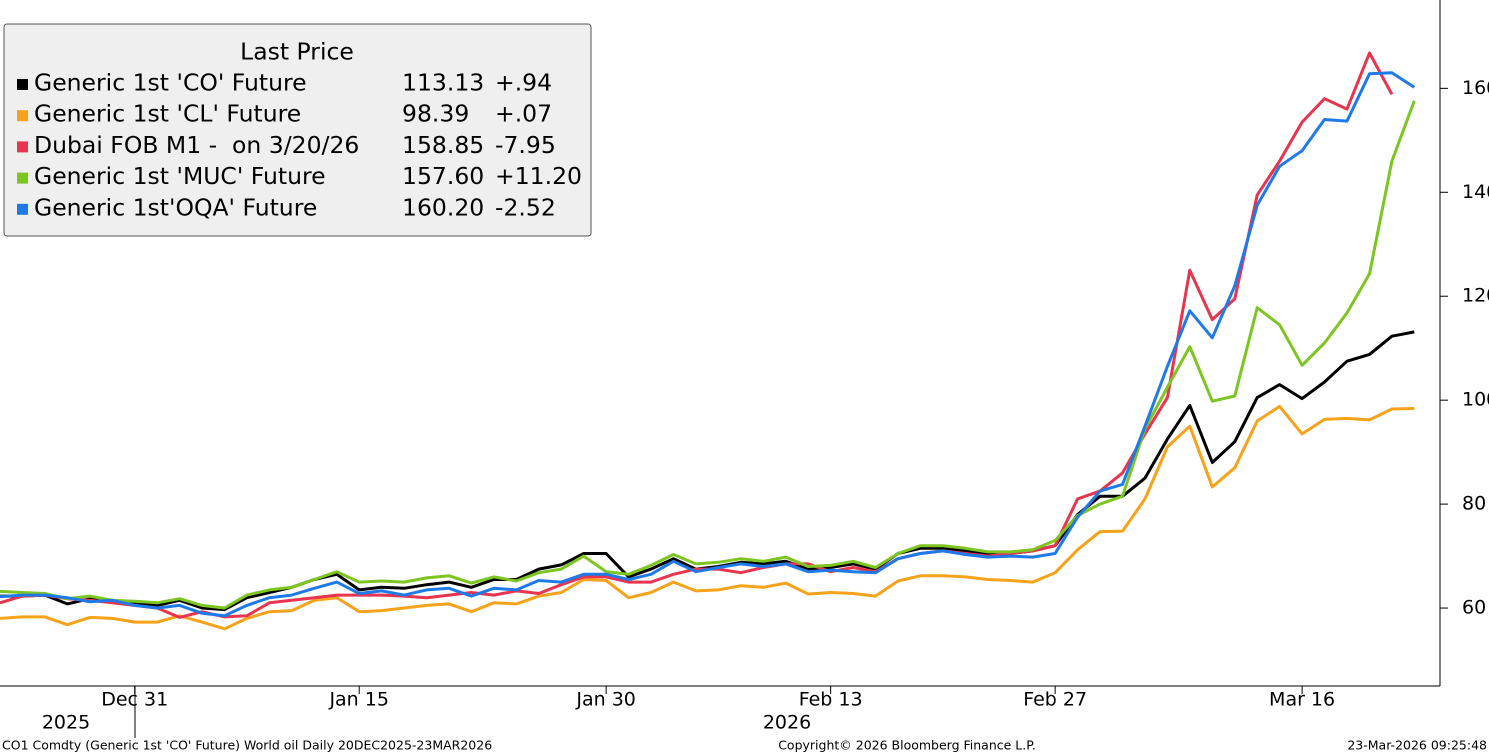 The width and height of the screenshot is (1489, 755). Describe the element at coordinates (167, 114) in the screenshot. I see `legend-label: Generic 1st 'CL' Future` at that location.